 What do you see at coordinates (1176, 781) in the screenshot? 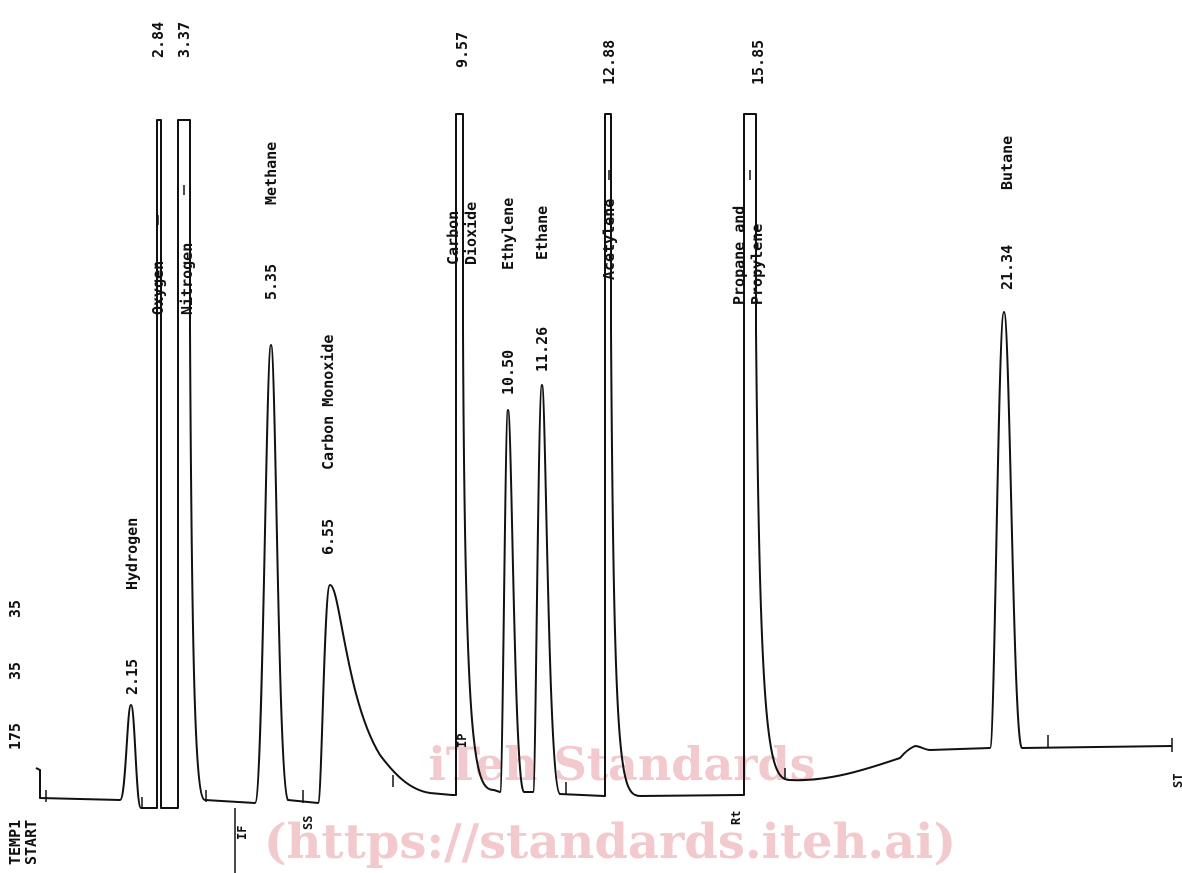
I see `end-label: ST` at bounding box center [1176, 781].